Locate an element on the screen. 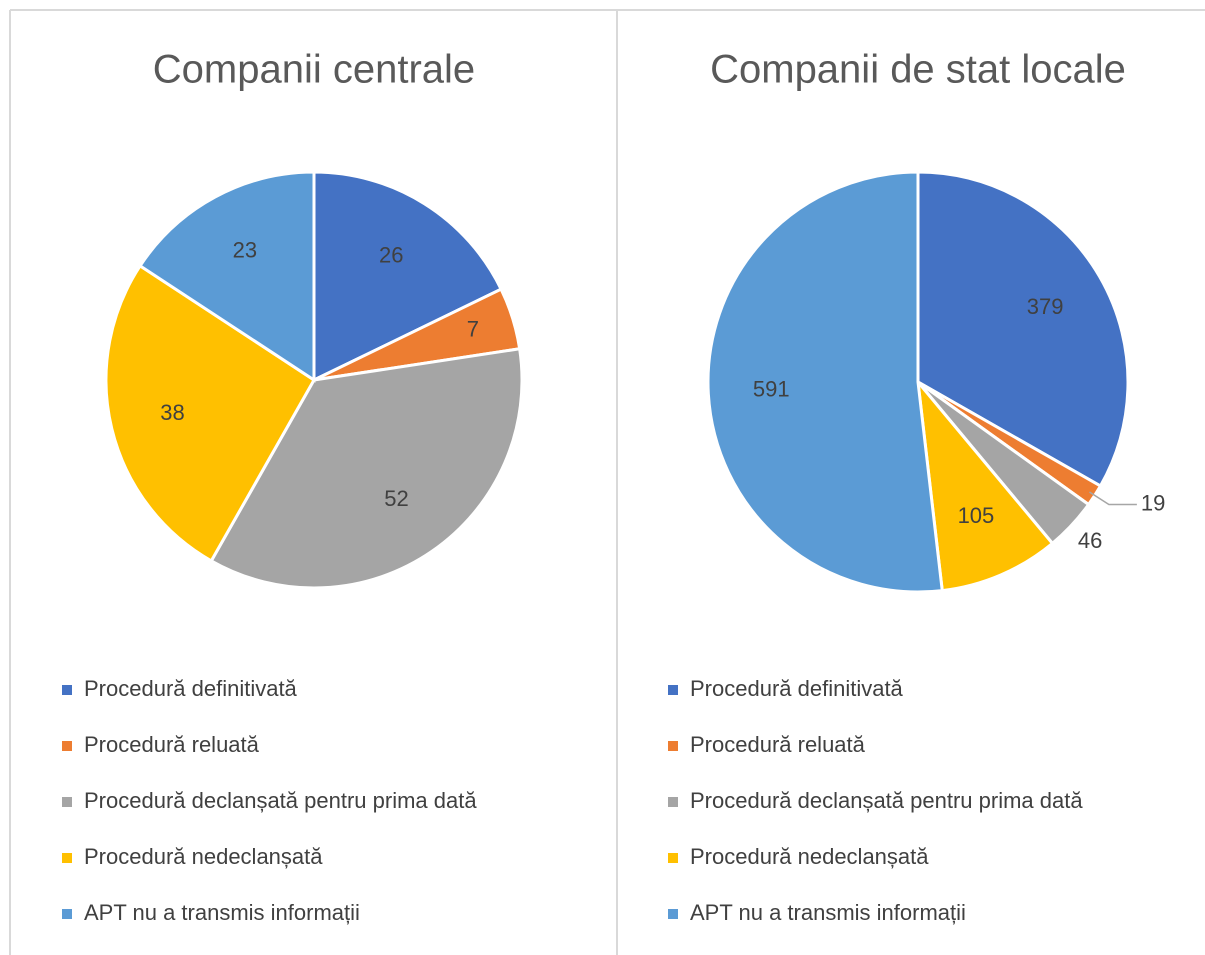 Image resolution: width=1205 pixels, height=955 pixels. leader-line is located at coordinates (1113, 498).